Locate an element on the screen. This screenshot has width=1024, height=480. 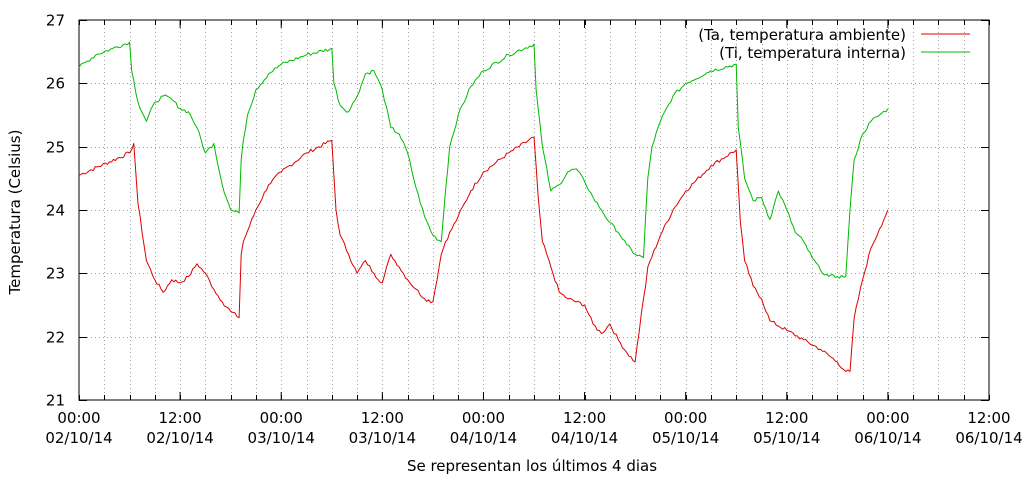
y-tick-label: 23 is located at coordinates (55, 274).